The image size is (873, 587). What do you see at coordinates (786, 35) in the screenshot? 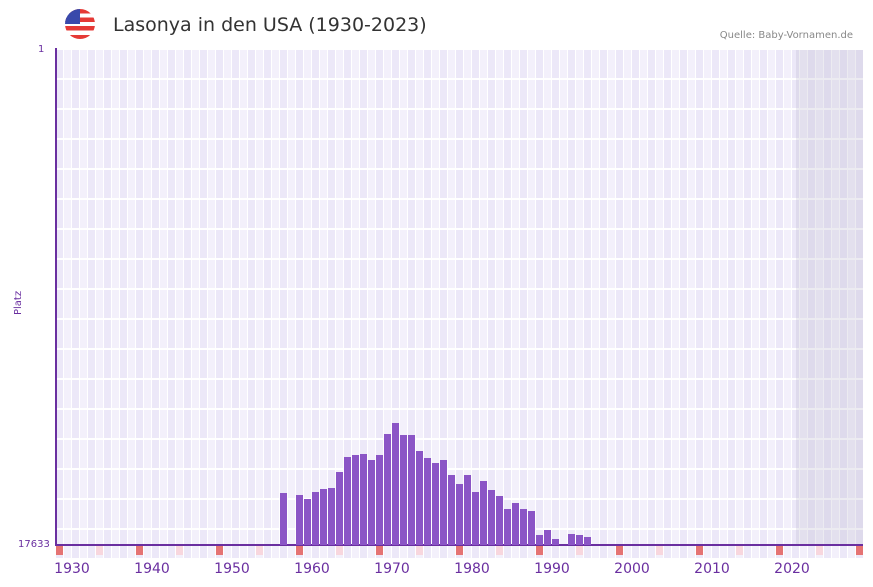
I see `source-credit: Quelle: Baby-Vornamen.de` at bounding box center [786, 35].